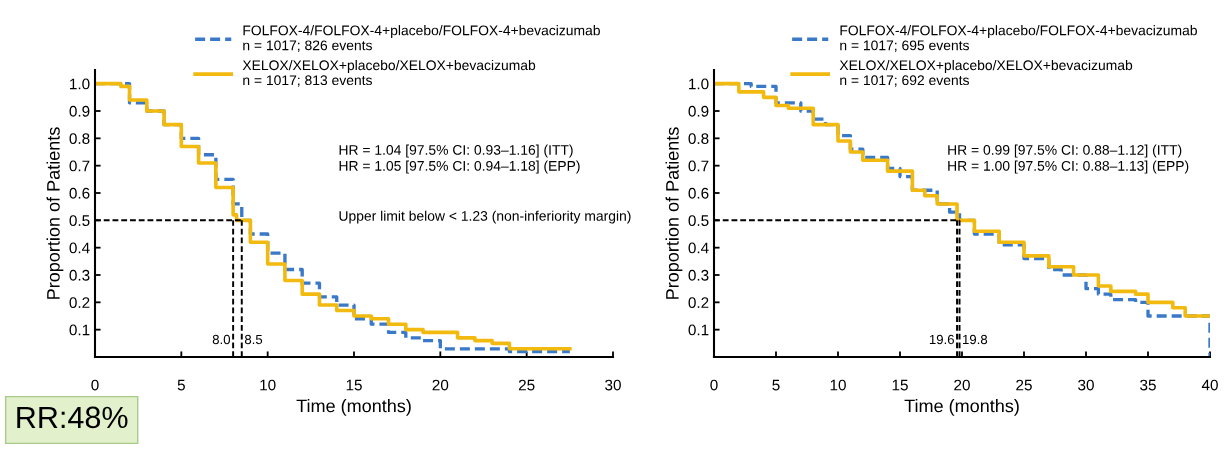 The height and width of the screenshot is (450, 1232). Describe the element at coordinates (1068, 159) in the screenshot. I see `annotation: HR = 0.99 [97.5% CI: 0.88–1.12] (ITT) HR = 1.00 [97.5% CI: 0.88–1.13] (EPP)` at that location.